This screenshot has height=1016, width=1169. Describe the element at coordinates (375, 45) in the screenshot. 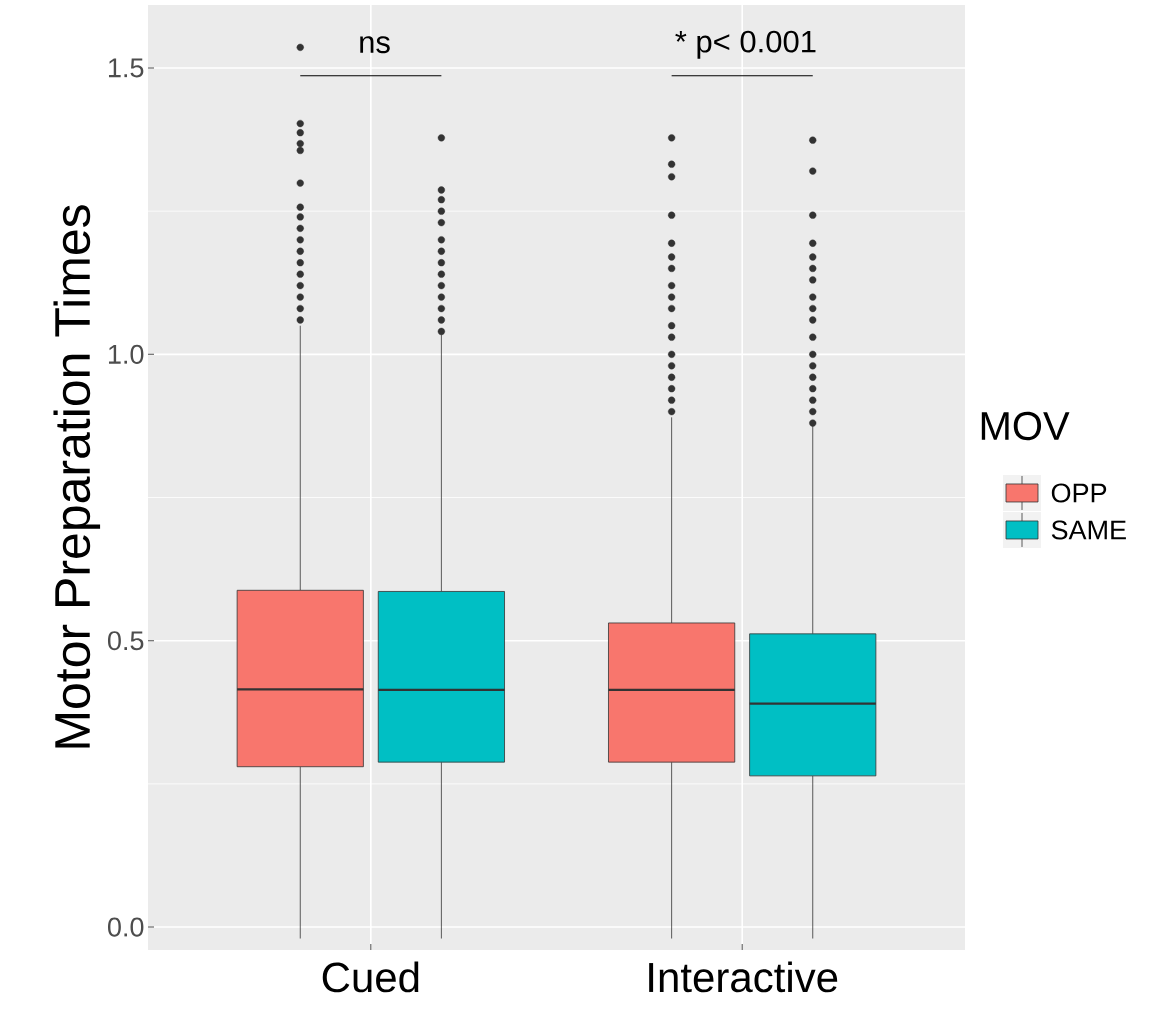

I see `annotation: ns` at that location.